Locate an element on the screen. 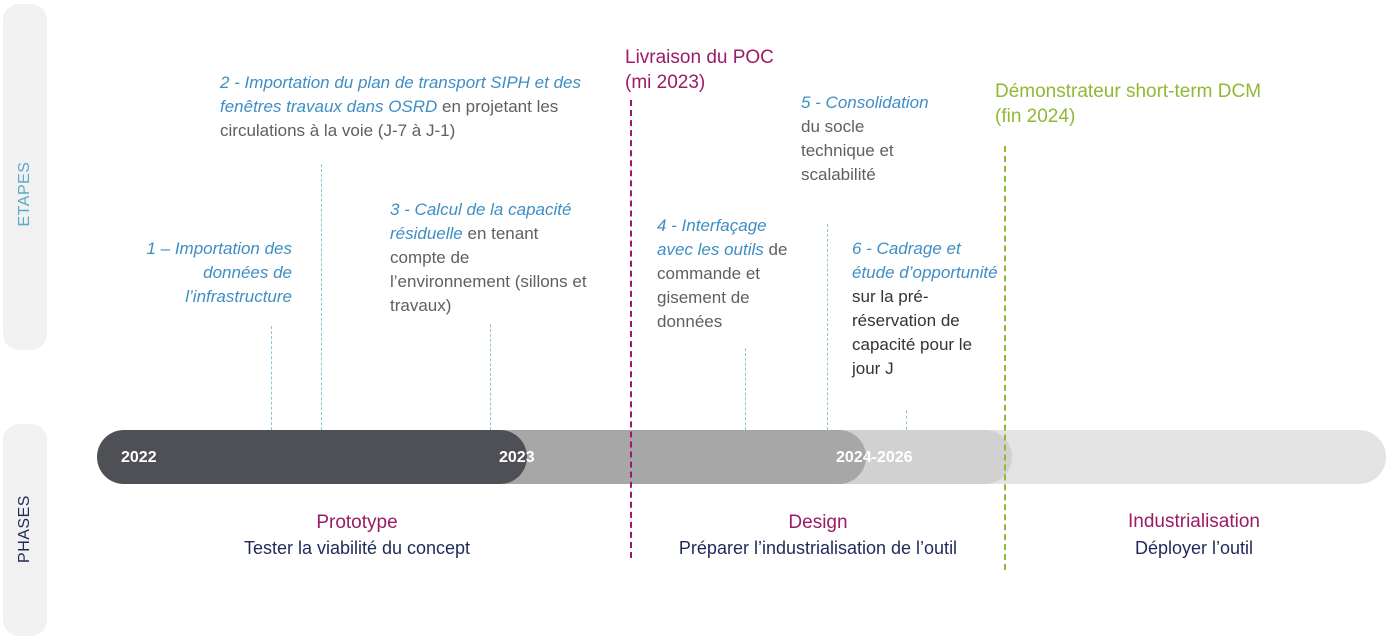  dcm-milestone-line is located at coordinates (1005, 358).